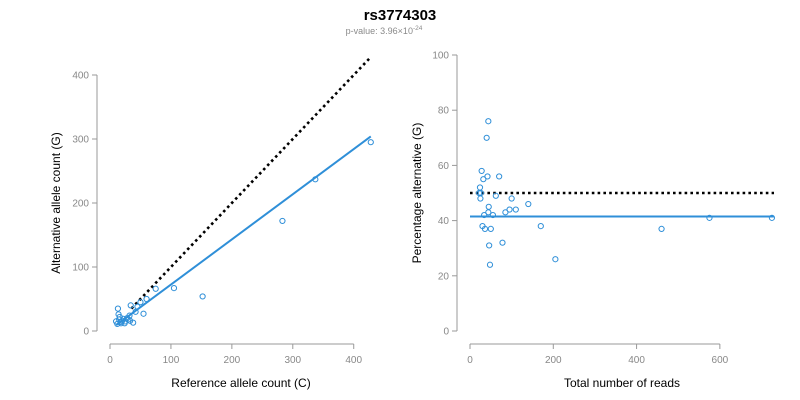 The width and height of the screenshot is (800, 400). What do you see at coordinates (720, 360) in the screenshot?
I see `x-tick-label: 600` at bounding box center [720, 360].